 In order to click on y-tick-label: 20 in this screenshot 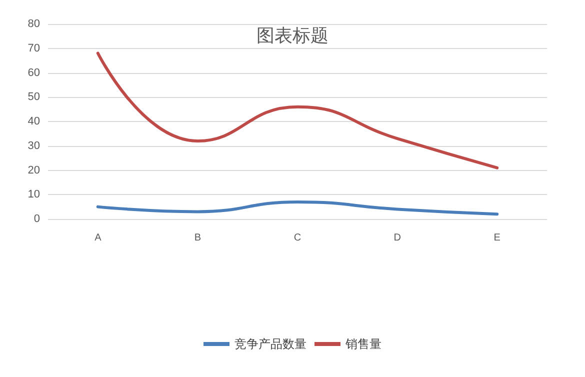, I will do `click(34, 170)`.